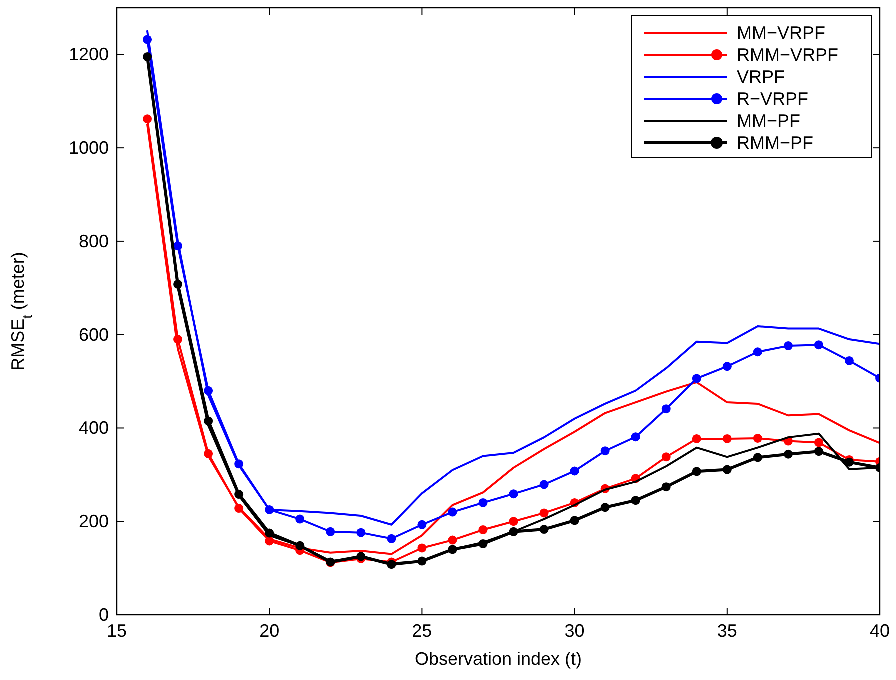 This screenshot has width=896, height=680. What do you see at coordinates (498, 659) in the screenshot?
I see `x-axis-title: Observation index (t)` at bounding box center [498, 659].